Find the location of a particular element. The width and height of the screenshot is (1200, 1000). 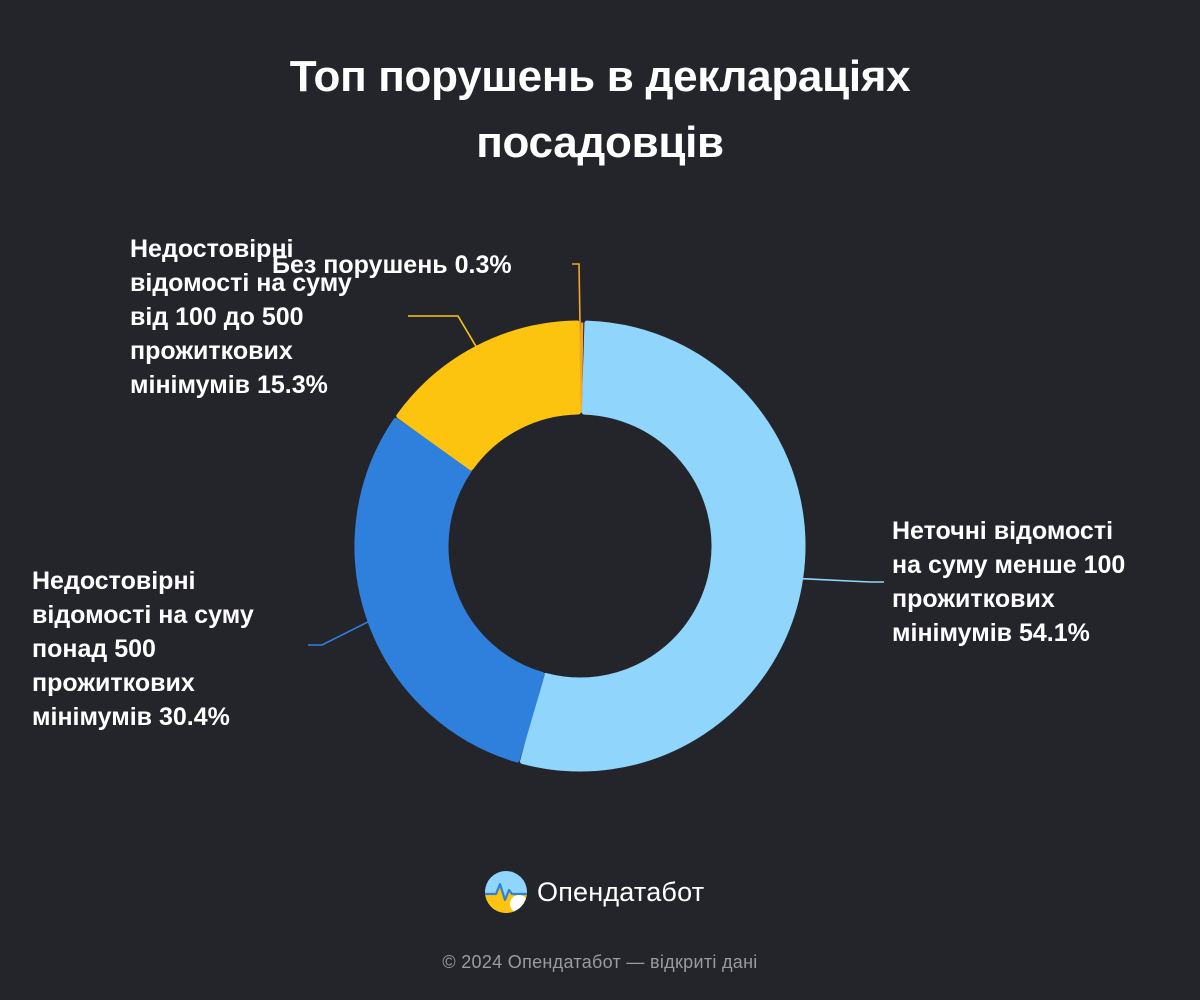

slice-label-line: Неточні відомості is located at coordinates (1003, 531).